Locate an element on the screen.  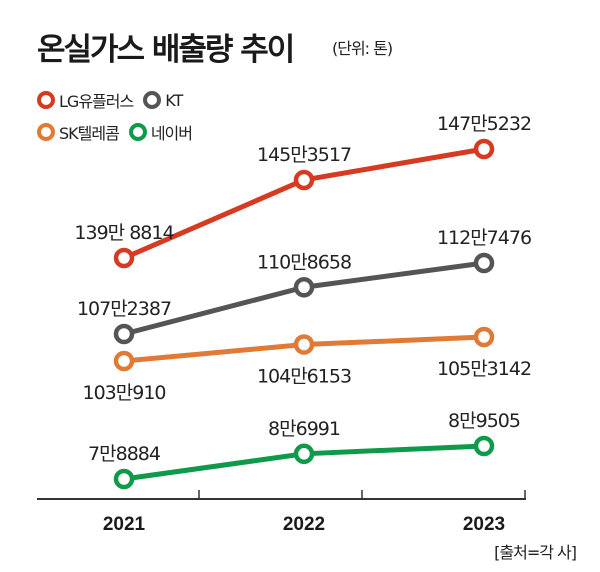
x-tick-label: 2021 is located at coordinates (124, 524).